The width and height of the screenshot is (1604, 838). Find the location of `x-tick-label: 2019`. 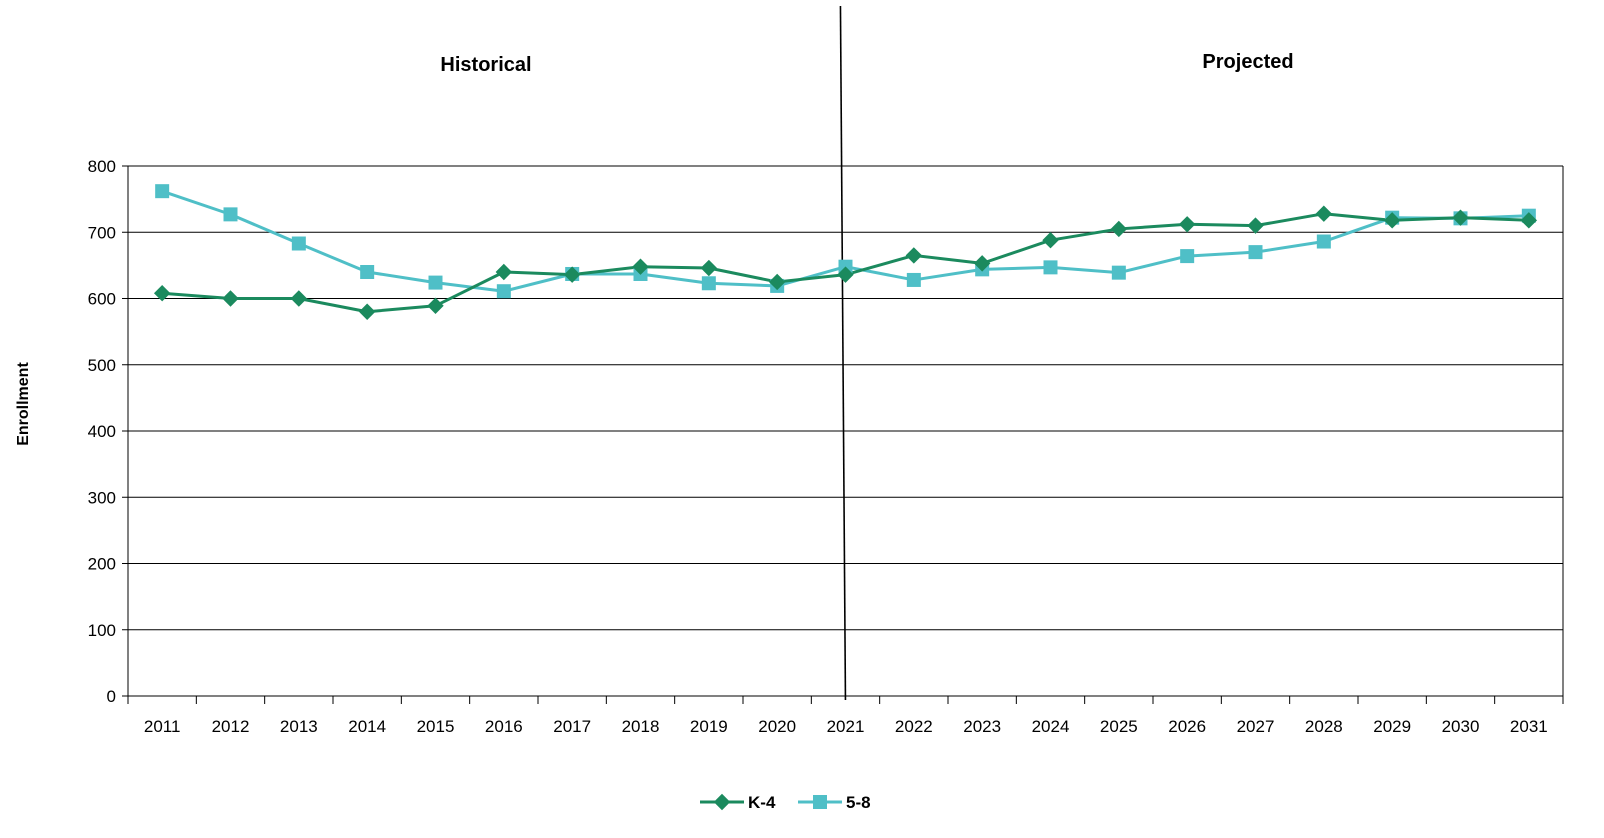

x-tick-label: 2019 is located at coordinates (709, 726).